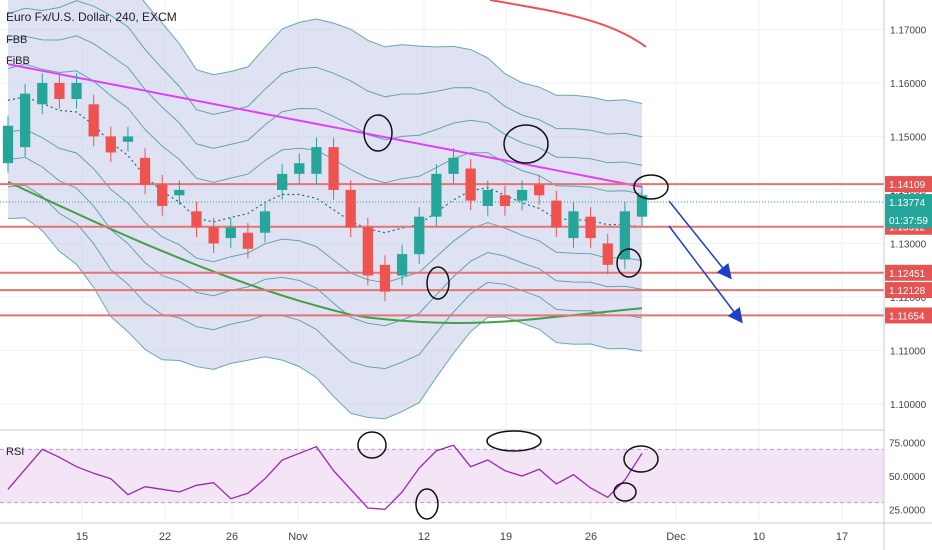 This screenshot has height=550, width=932. I want to click on time-tick-label: 12, so click(424, 537).